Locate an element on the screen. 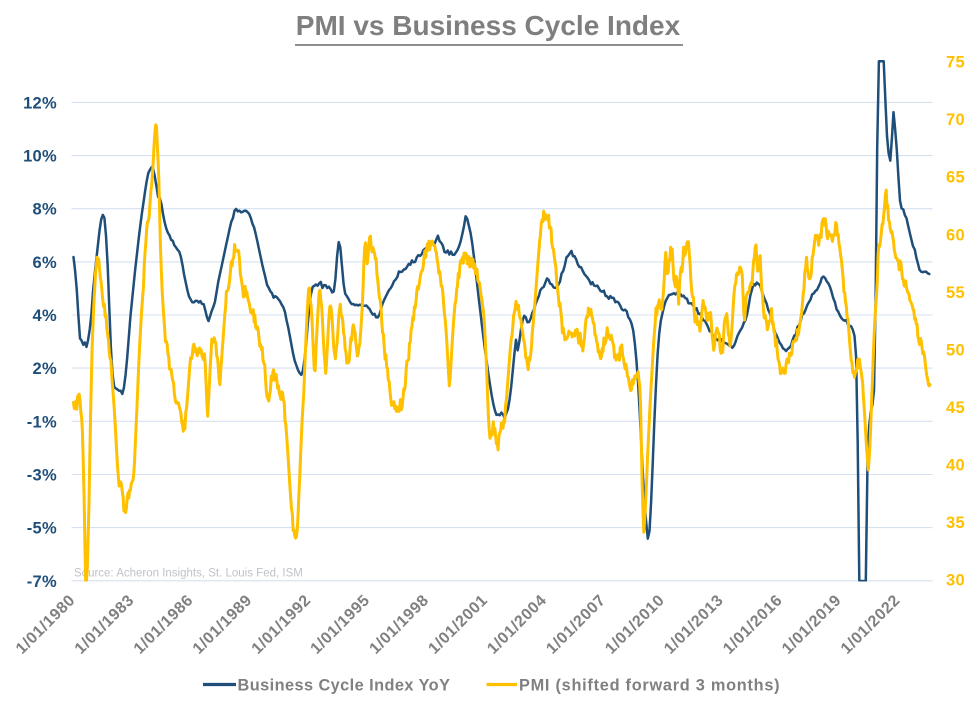 This screenshot has height=710, width=977. svg-text: 40 is located at coordinates (955, 465).